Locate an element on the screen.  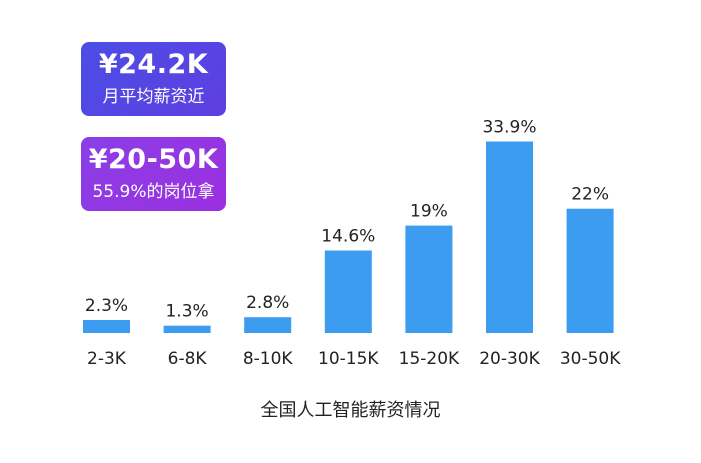
x-tick-label-2-3K: 2-3K is located at coordinates (107, 359).